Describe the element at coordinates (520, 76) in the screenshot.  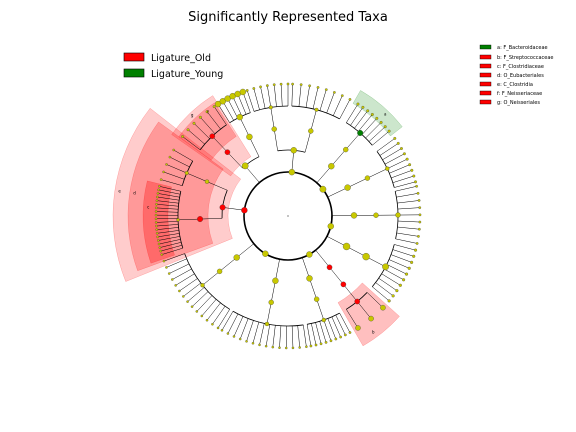
I see `taxa-legend-label-d: d: O_Eubacteriales` at that location.